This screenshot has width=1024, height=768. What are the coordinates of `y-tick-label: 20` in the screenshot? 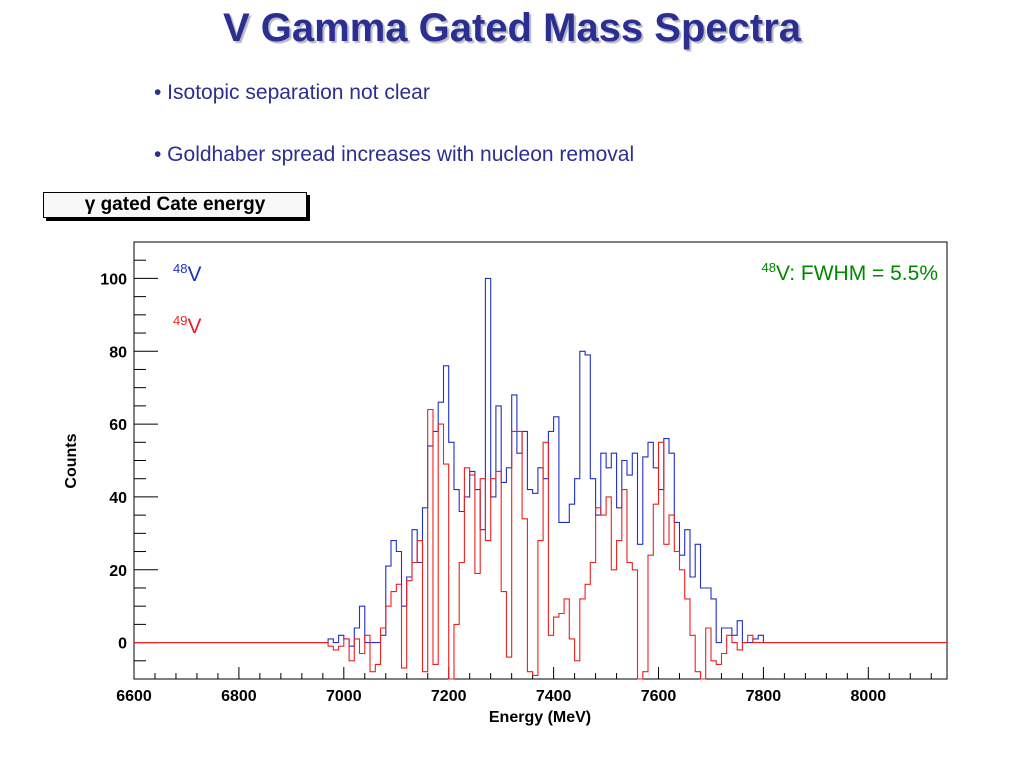 It's located at (118, 571).